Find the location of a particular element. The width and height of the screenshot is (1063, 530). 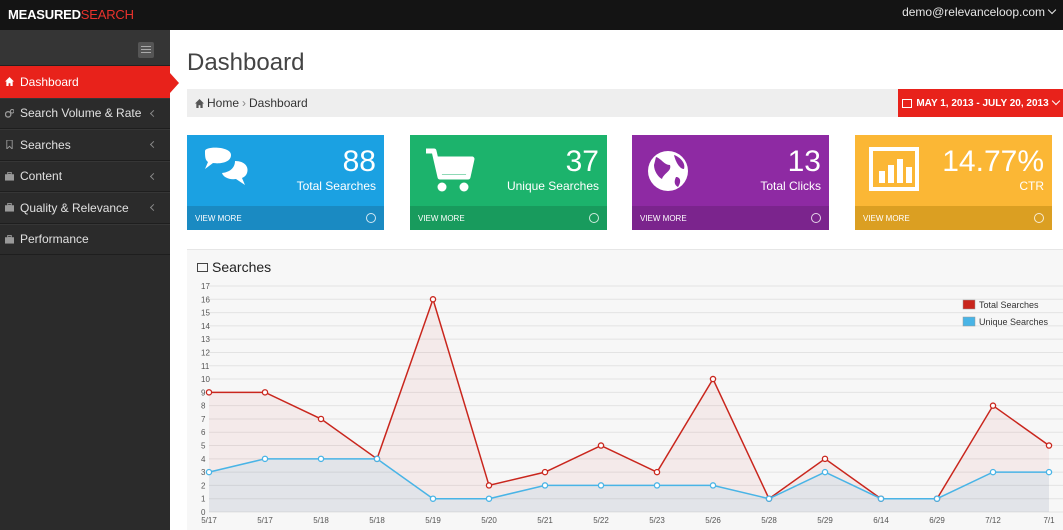

x-tick-label: 5/19 is located at coordinates (433, 520).